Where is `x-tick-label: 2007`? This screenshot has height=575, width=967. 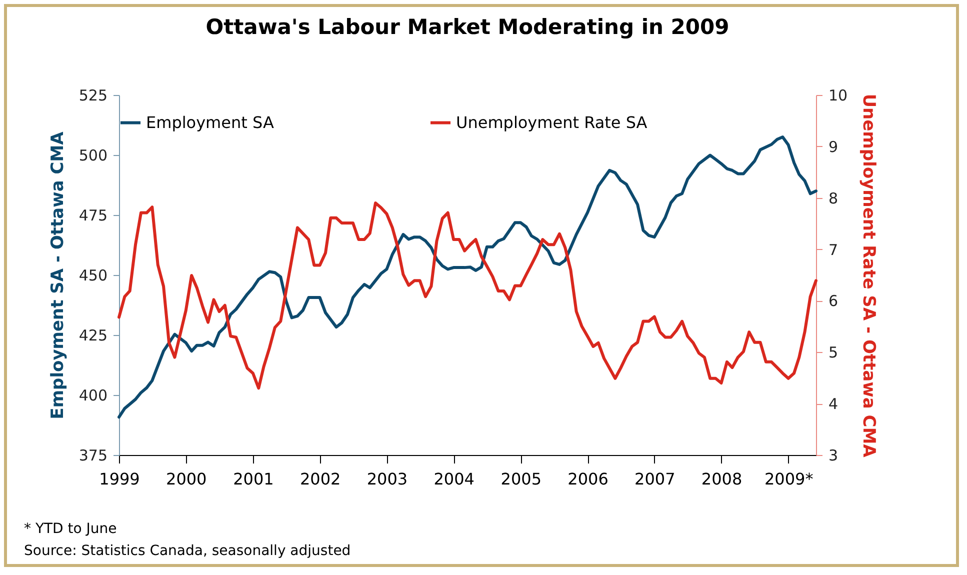
x-tick-label: 2007 is located at coordinates (655, 479).